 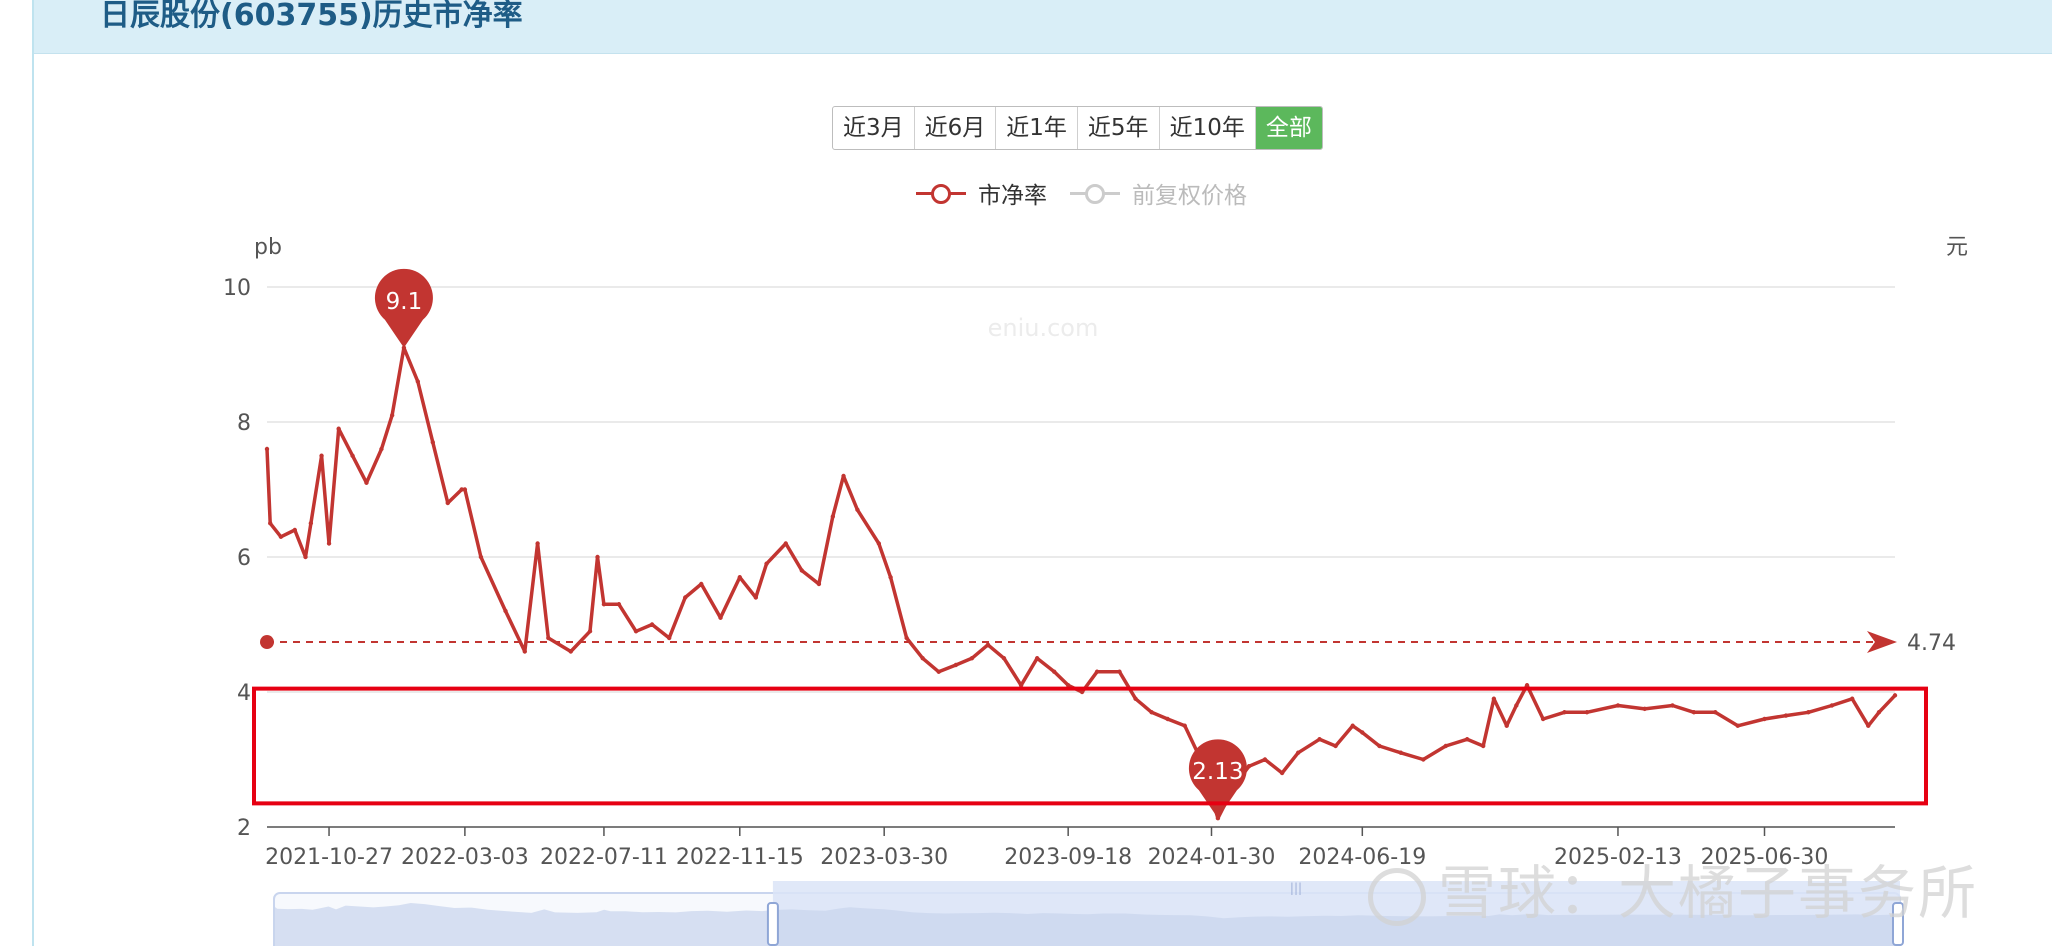 What do you see at coordinates (1068, 857) in the screenshot?
I see `x-tick-label-5: 2023-09-18` at bounding box center [1068, 857].